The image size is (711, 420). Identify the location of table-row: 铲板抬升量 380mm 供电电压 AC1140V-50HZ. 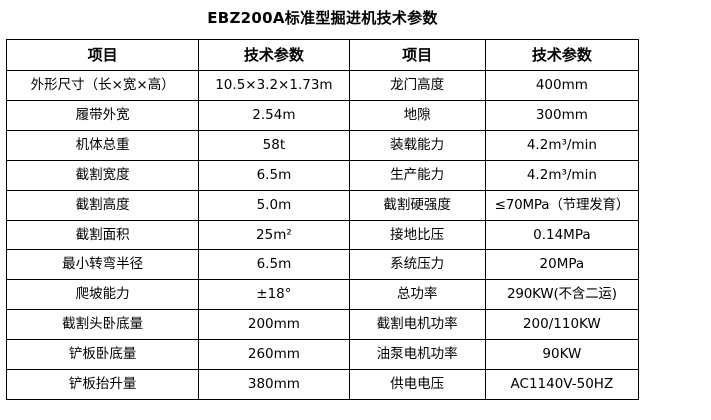
(322, 384).